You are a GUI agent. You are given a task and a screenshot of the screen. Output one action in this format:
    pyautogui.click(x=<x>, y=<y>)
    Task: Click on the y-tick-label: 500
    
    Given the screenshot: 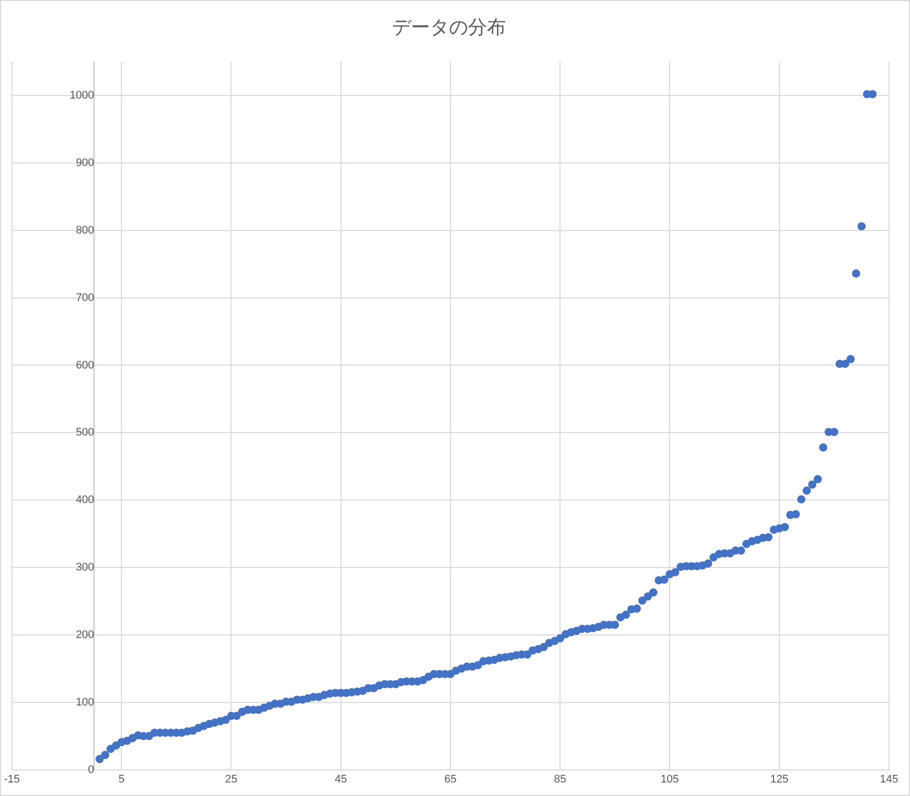 What is the action you would take?
    pyautogui.click(x=85, y=432)
    